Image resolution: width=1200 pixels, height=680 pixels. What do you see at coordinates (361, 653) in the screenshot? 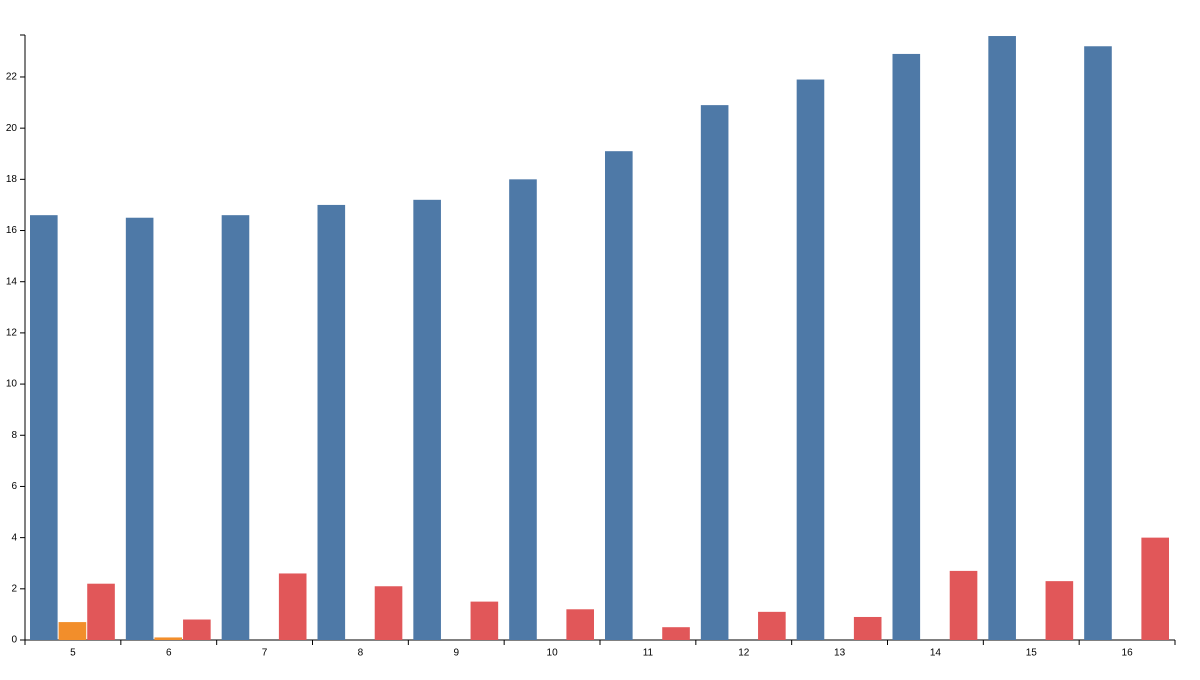
I see `x-tick-label: 8` at bounding box center [361, 653].